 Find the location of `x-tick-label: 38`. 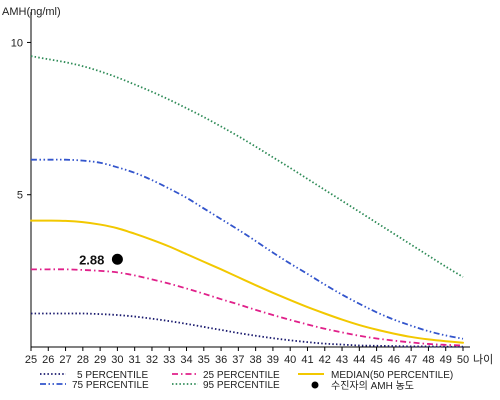

x-tick-label: 38 is located at coordinates (256, 360).